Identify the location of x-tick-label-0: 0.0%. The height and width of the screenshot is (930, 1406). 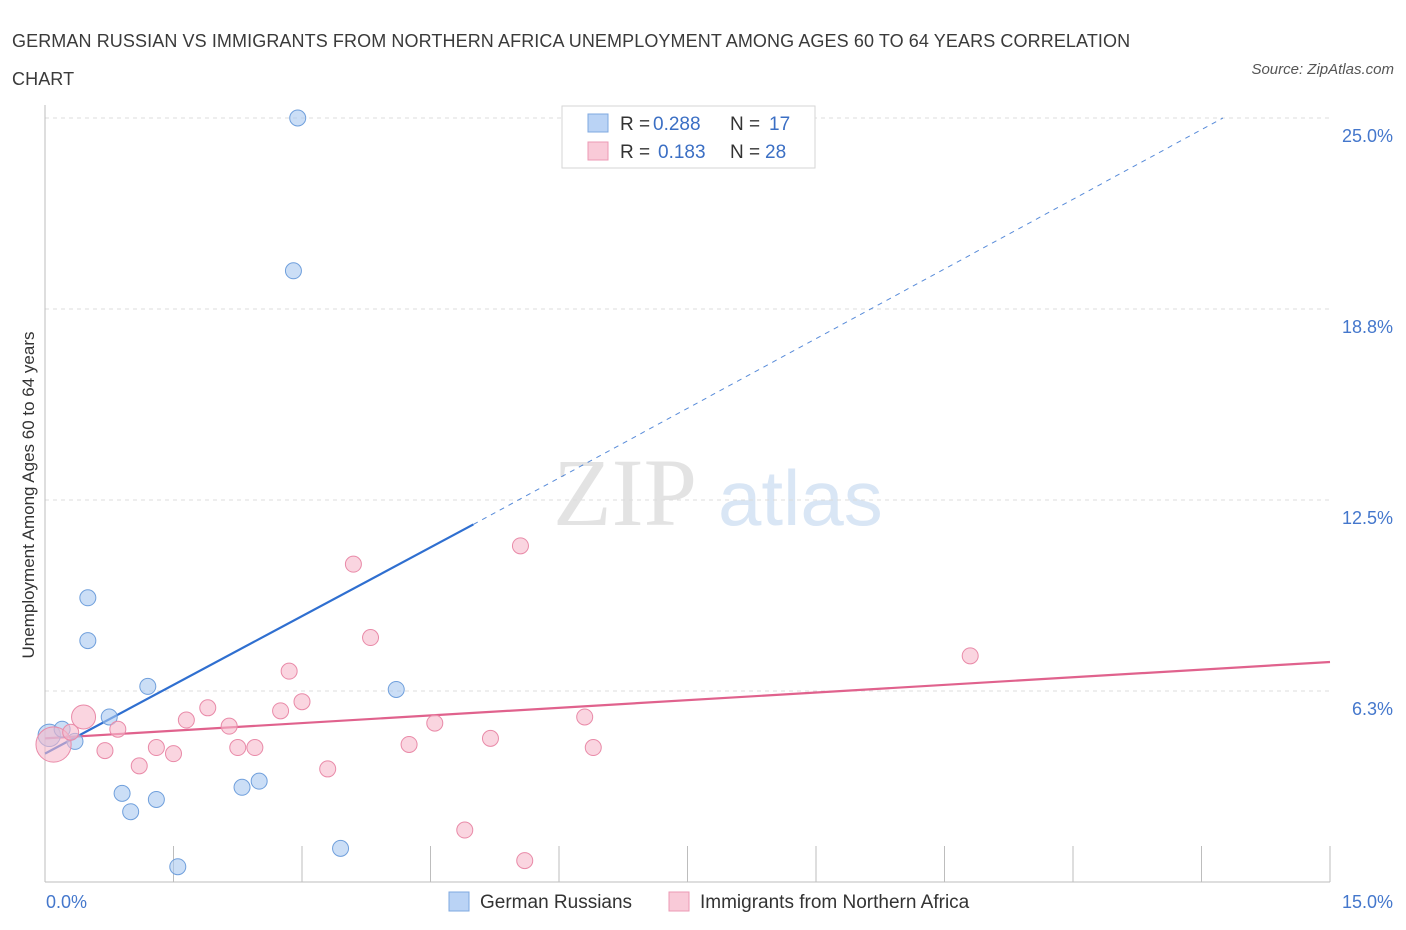
(66, 902).